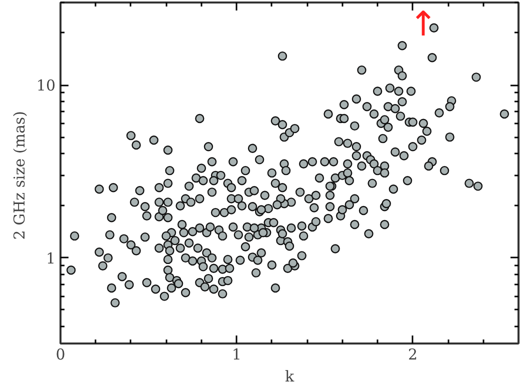 The width and height of the screenshot is (520, 388). What do you see at coordinates (413, 355) in the screenshot?
I see `x-tick-label: 2` at bounding box center [413, 355].